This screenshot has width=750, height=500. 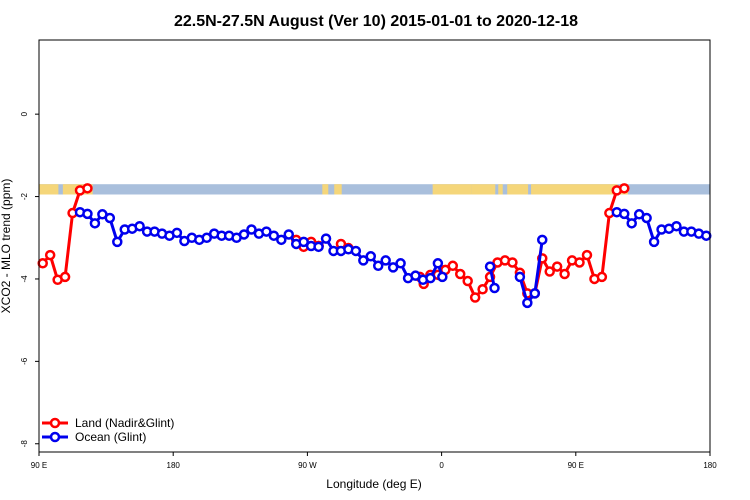 What do you see at coordinates (441, 465) in the screenshot?
I see `x-tick-label: 0` at bounding box center [441, 465].